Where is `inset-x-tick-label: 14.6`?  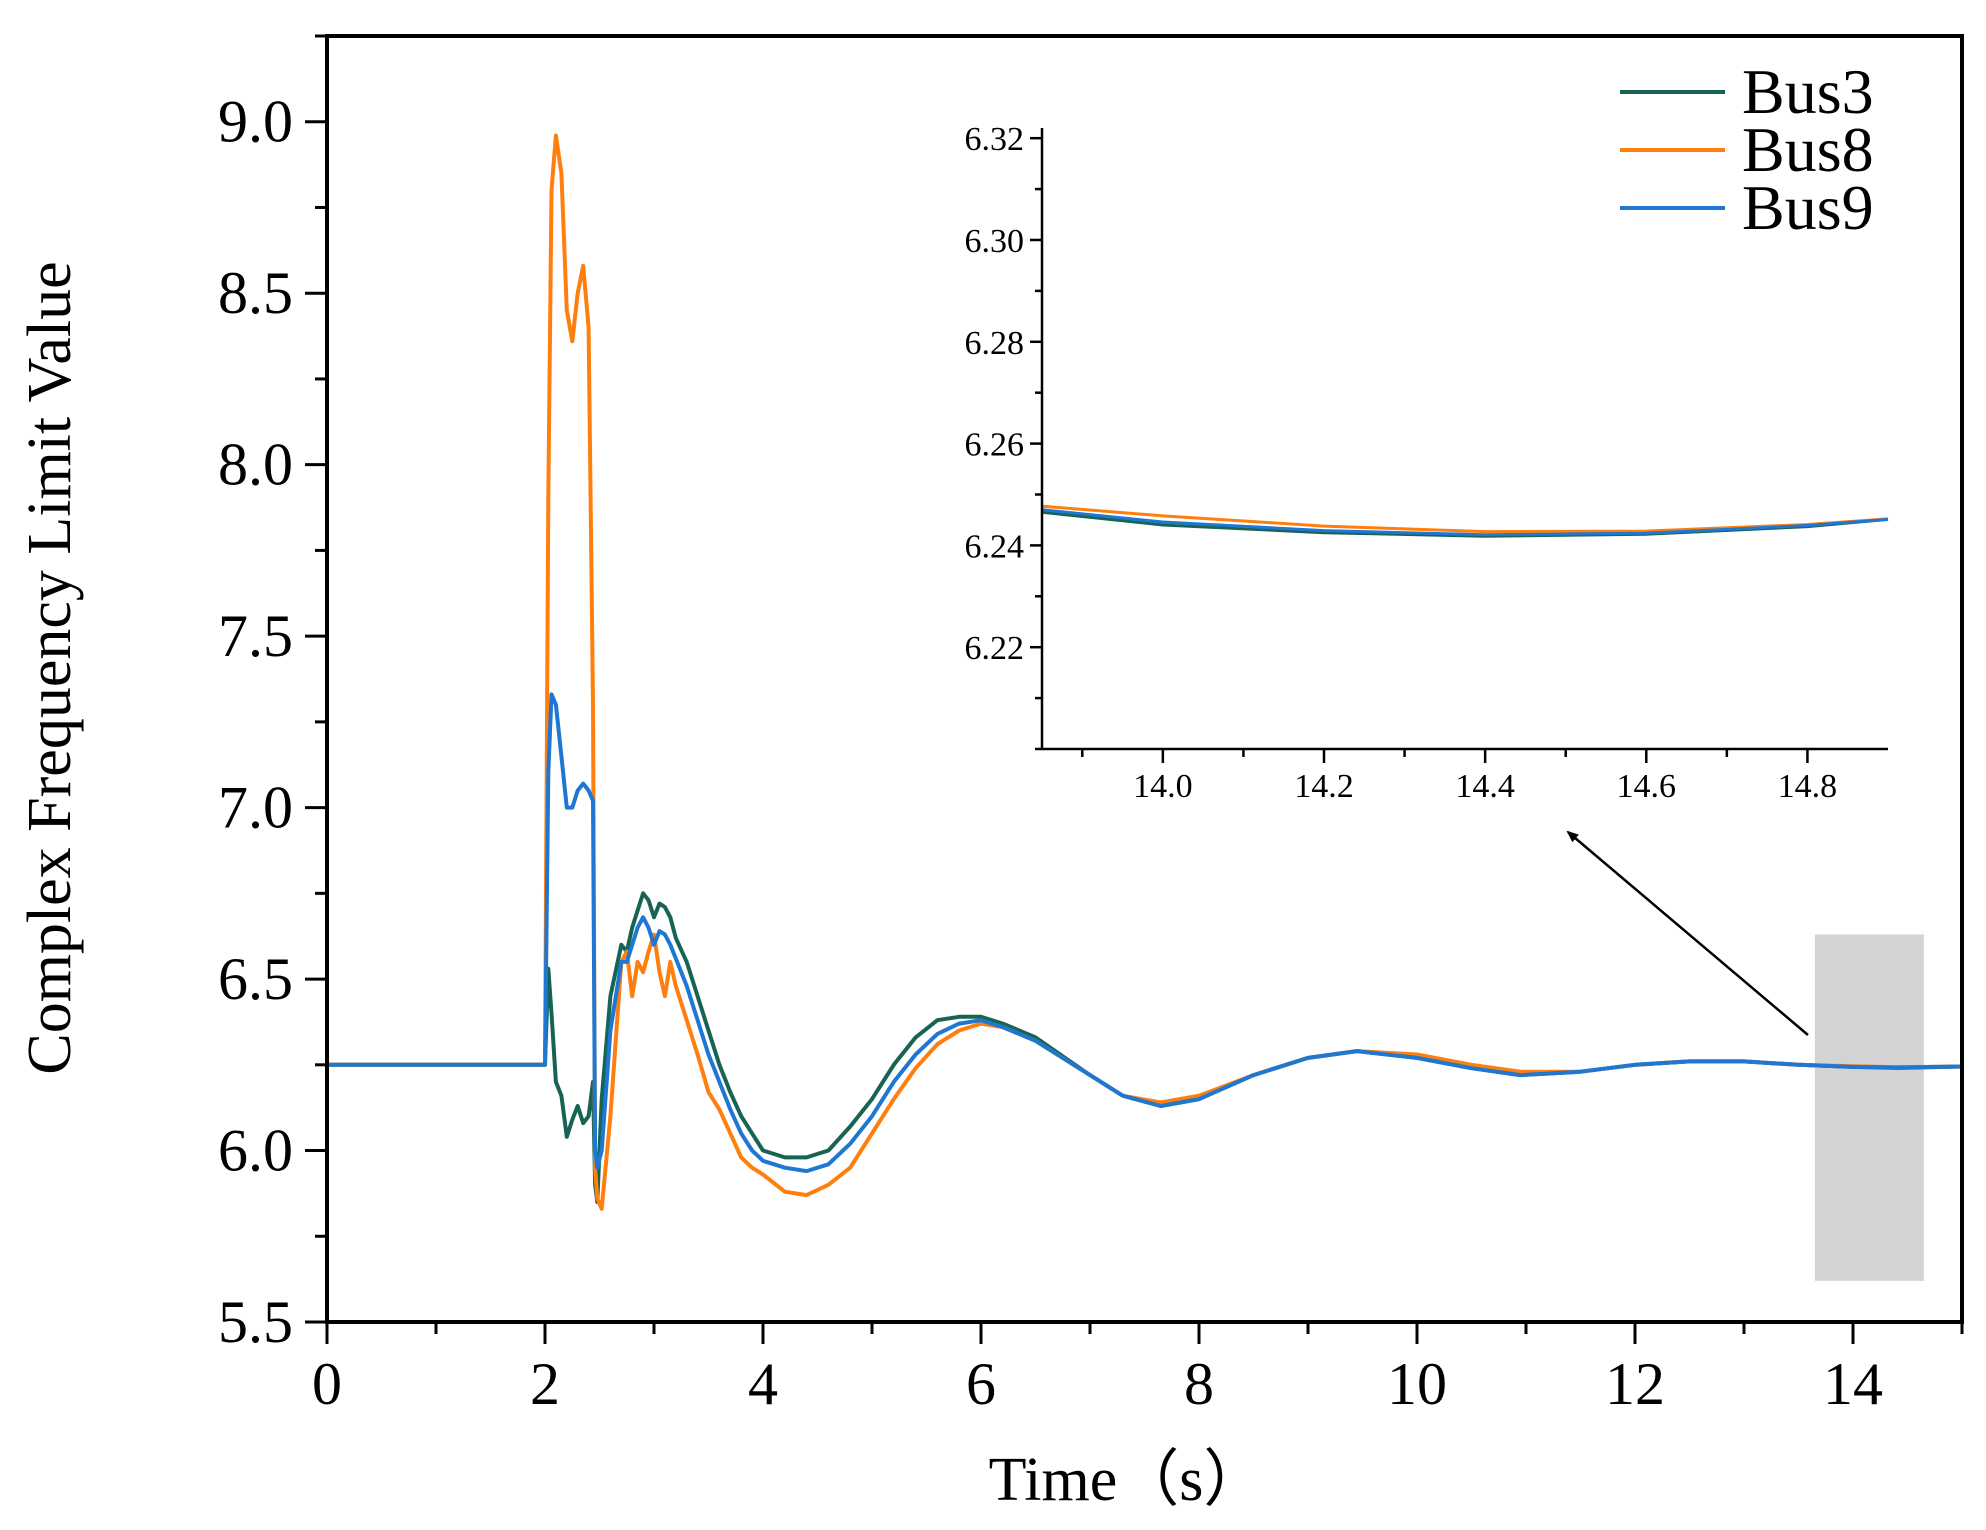 inset-x-tick-label: 14.6 is located at coordinates (1647, 786).